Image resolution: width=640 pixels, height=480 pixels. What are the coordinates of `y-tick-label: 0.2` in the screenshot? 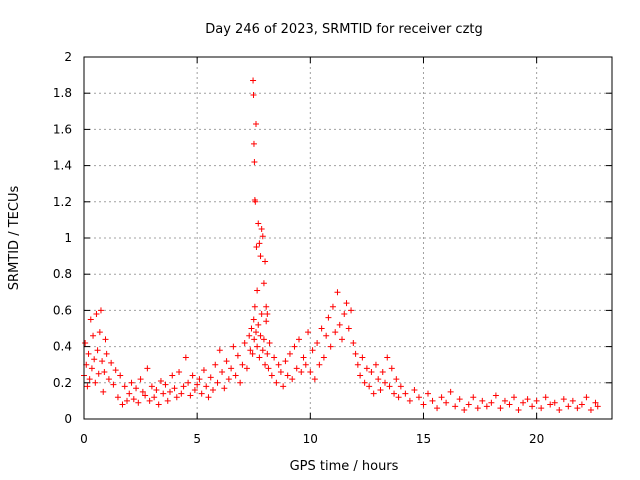 It's located at (62, 383).